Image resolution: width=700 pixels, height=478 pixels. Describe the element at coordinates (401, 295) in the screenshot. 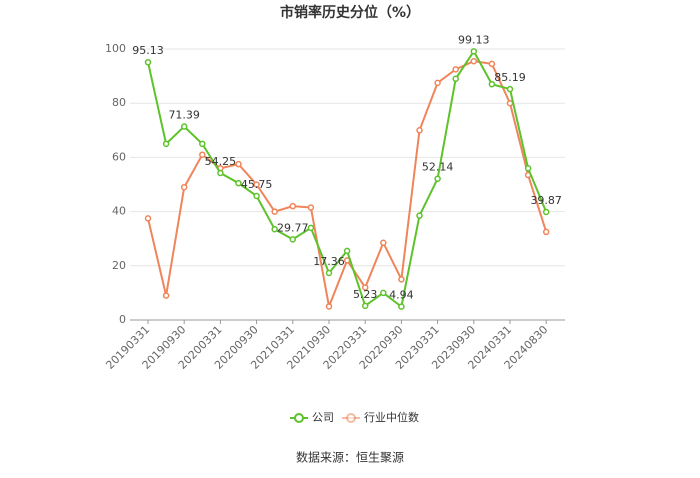

I see `data-label: 4.94` at that location.